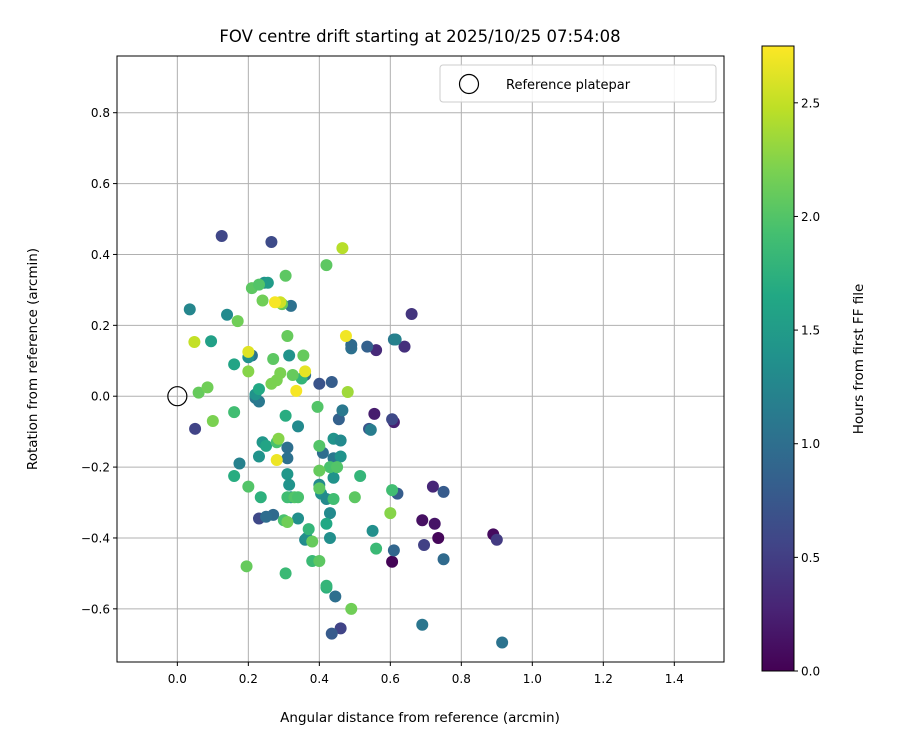 This screenshot has height=750, width=900. What do you see at coordinates (810, 103) in the screenshot?
I see `colorbar-tick-label: 2.5` at bounding box center [810, 103].